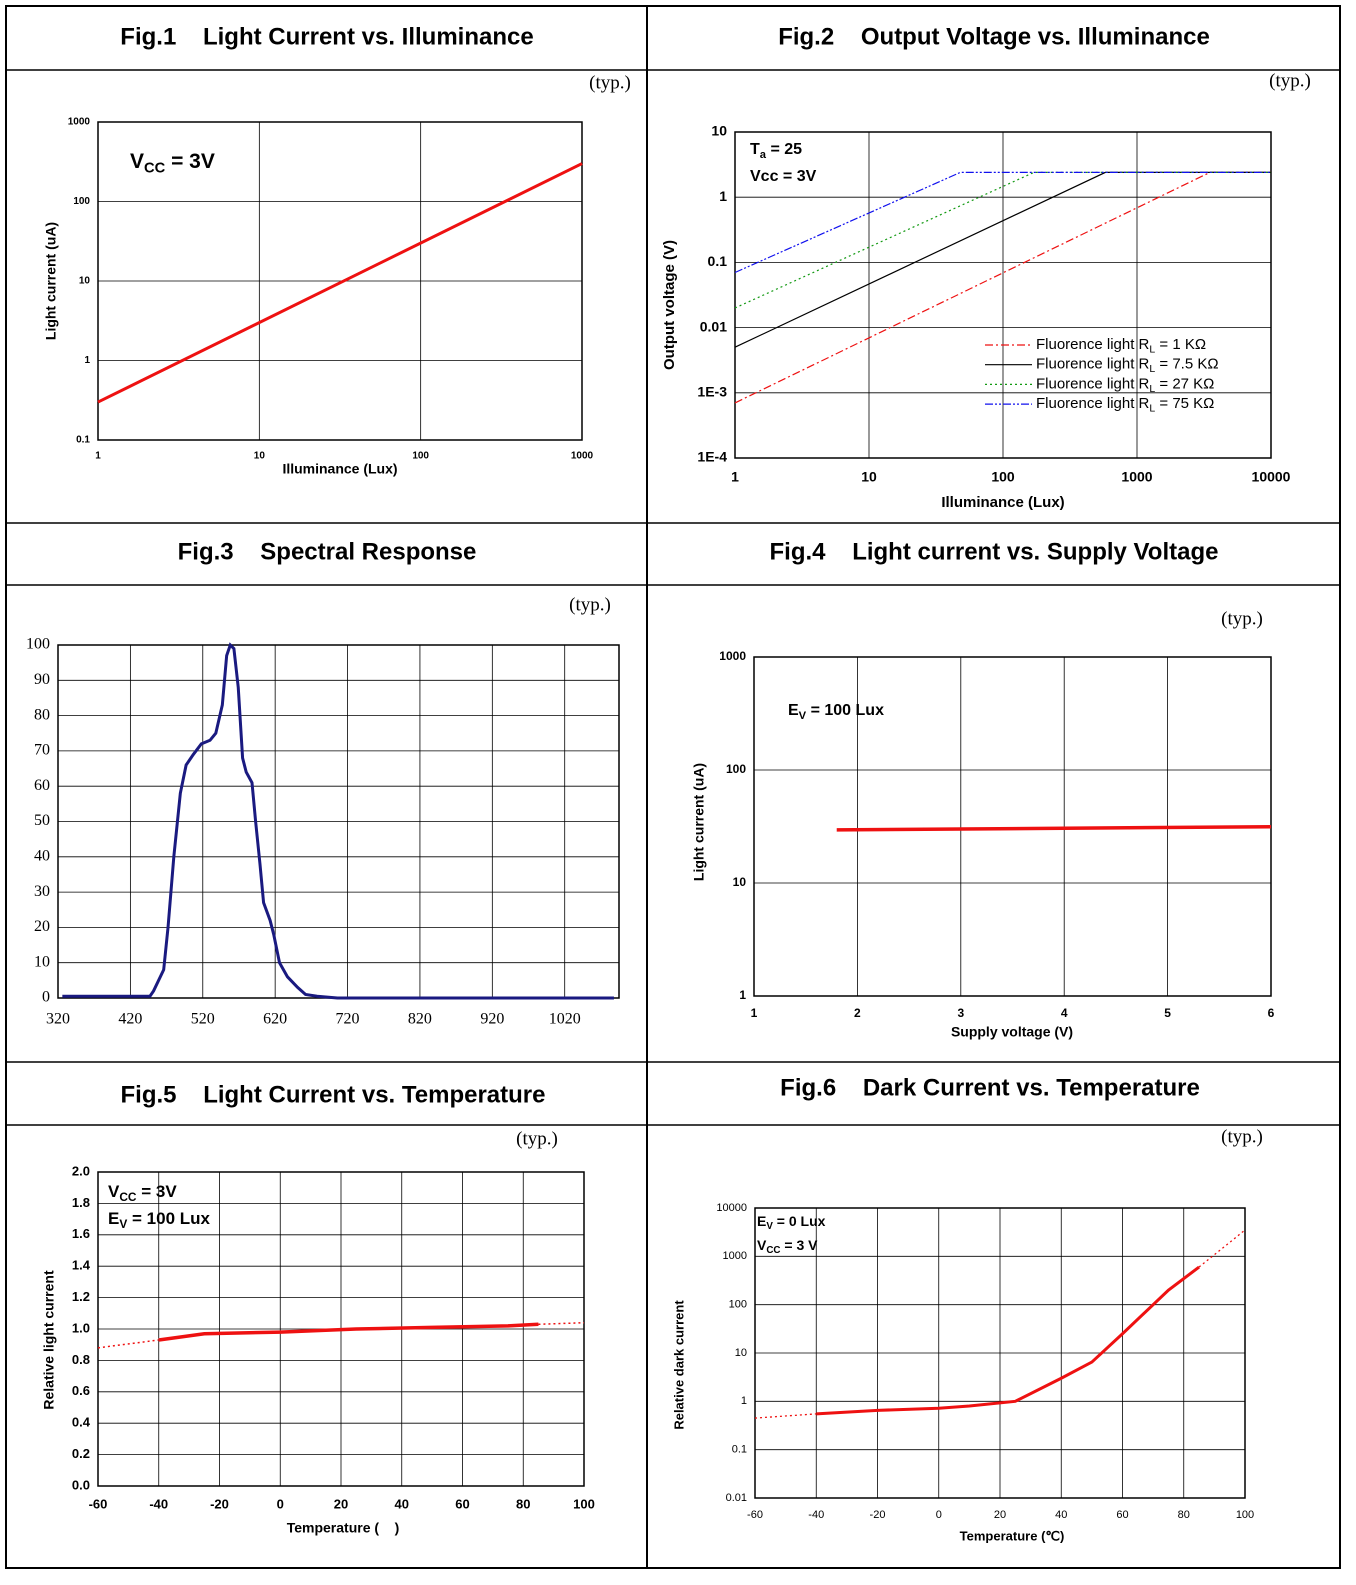 This screenshot has height=1585, width=1356. What do you see at coordinates (763, 155) in the screenshot?
I see `text-part: a` at bounding box center [763, 155].